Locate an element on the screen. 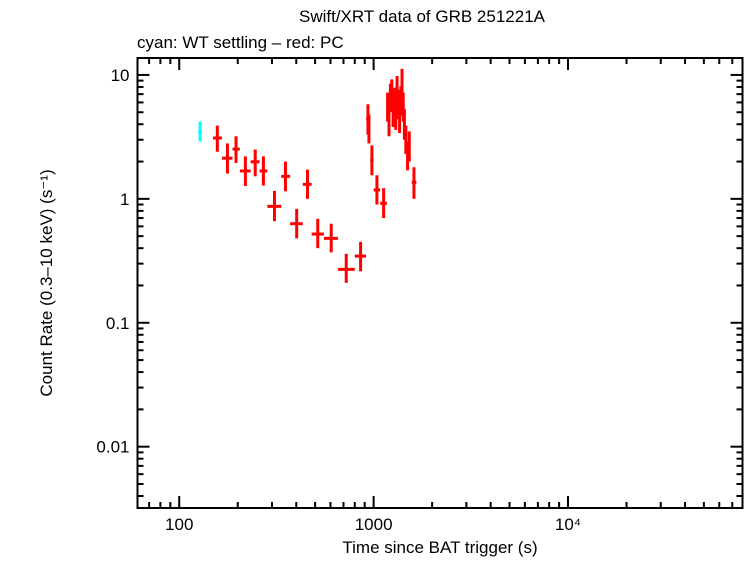 Image resolution: width=746 pixels, height=563 pixels. y-tick-label: 10 is located at coordinates (120, 75).